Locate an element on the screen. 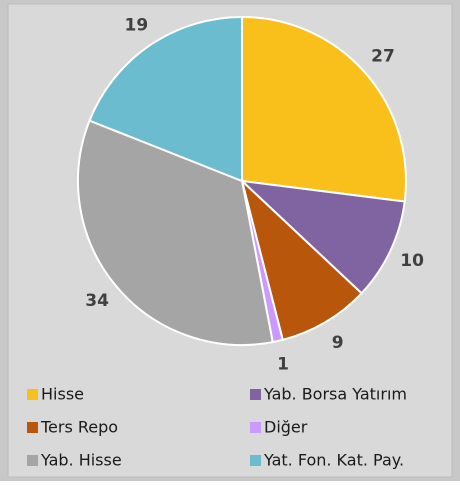  data-label: 27 is located at coordinates (383, 57).